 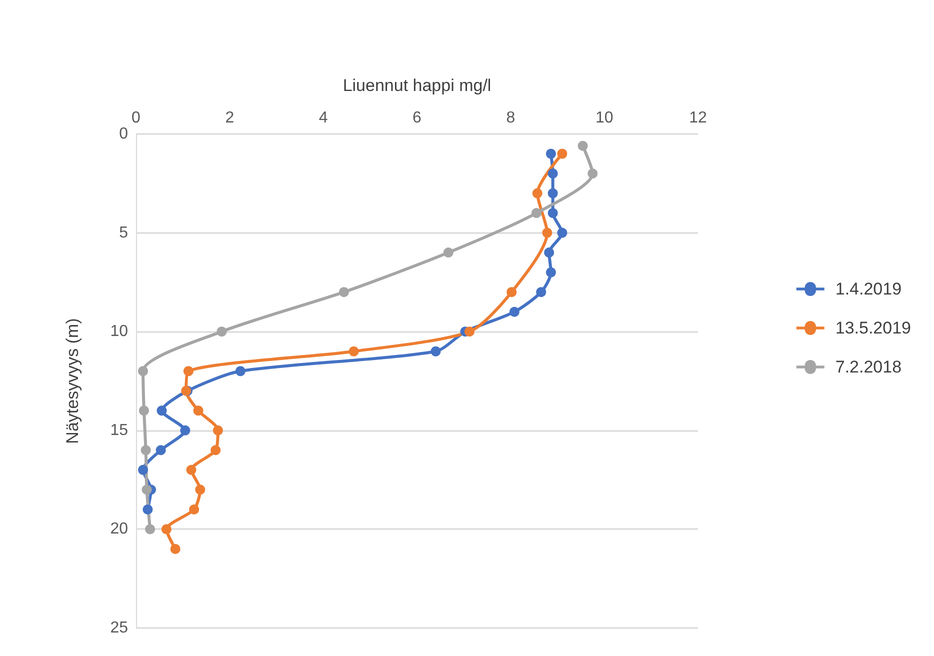 I want to click on x-tick-label: 10, so click(x=604, y=118).